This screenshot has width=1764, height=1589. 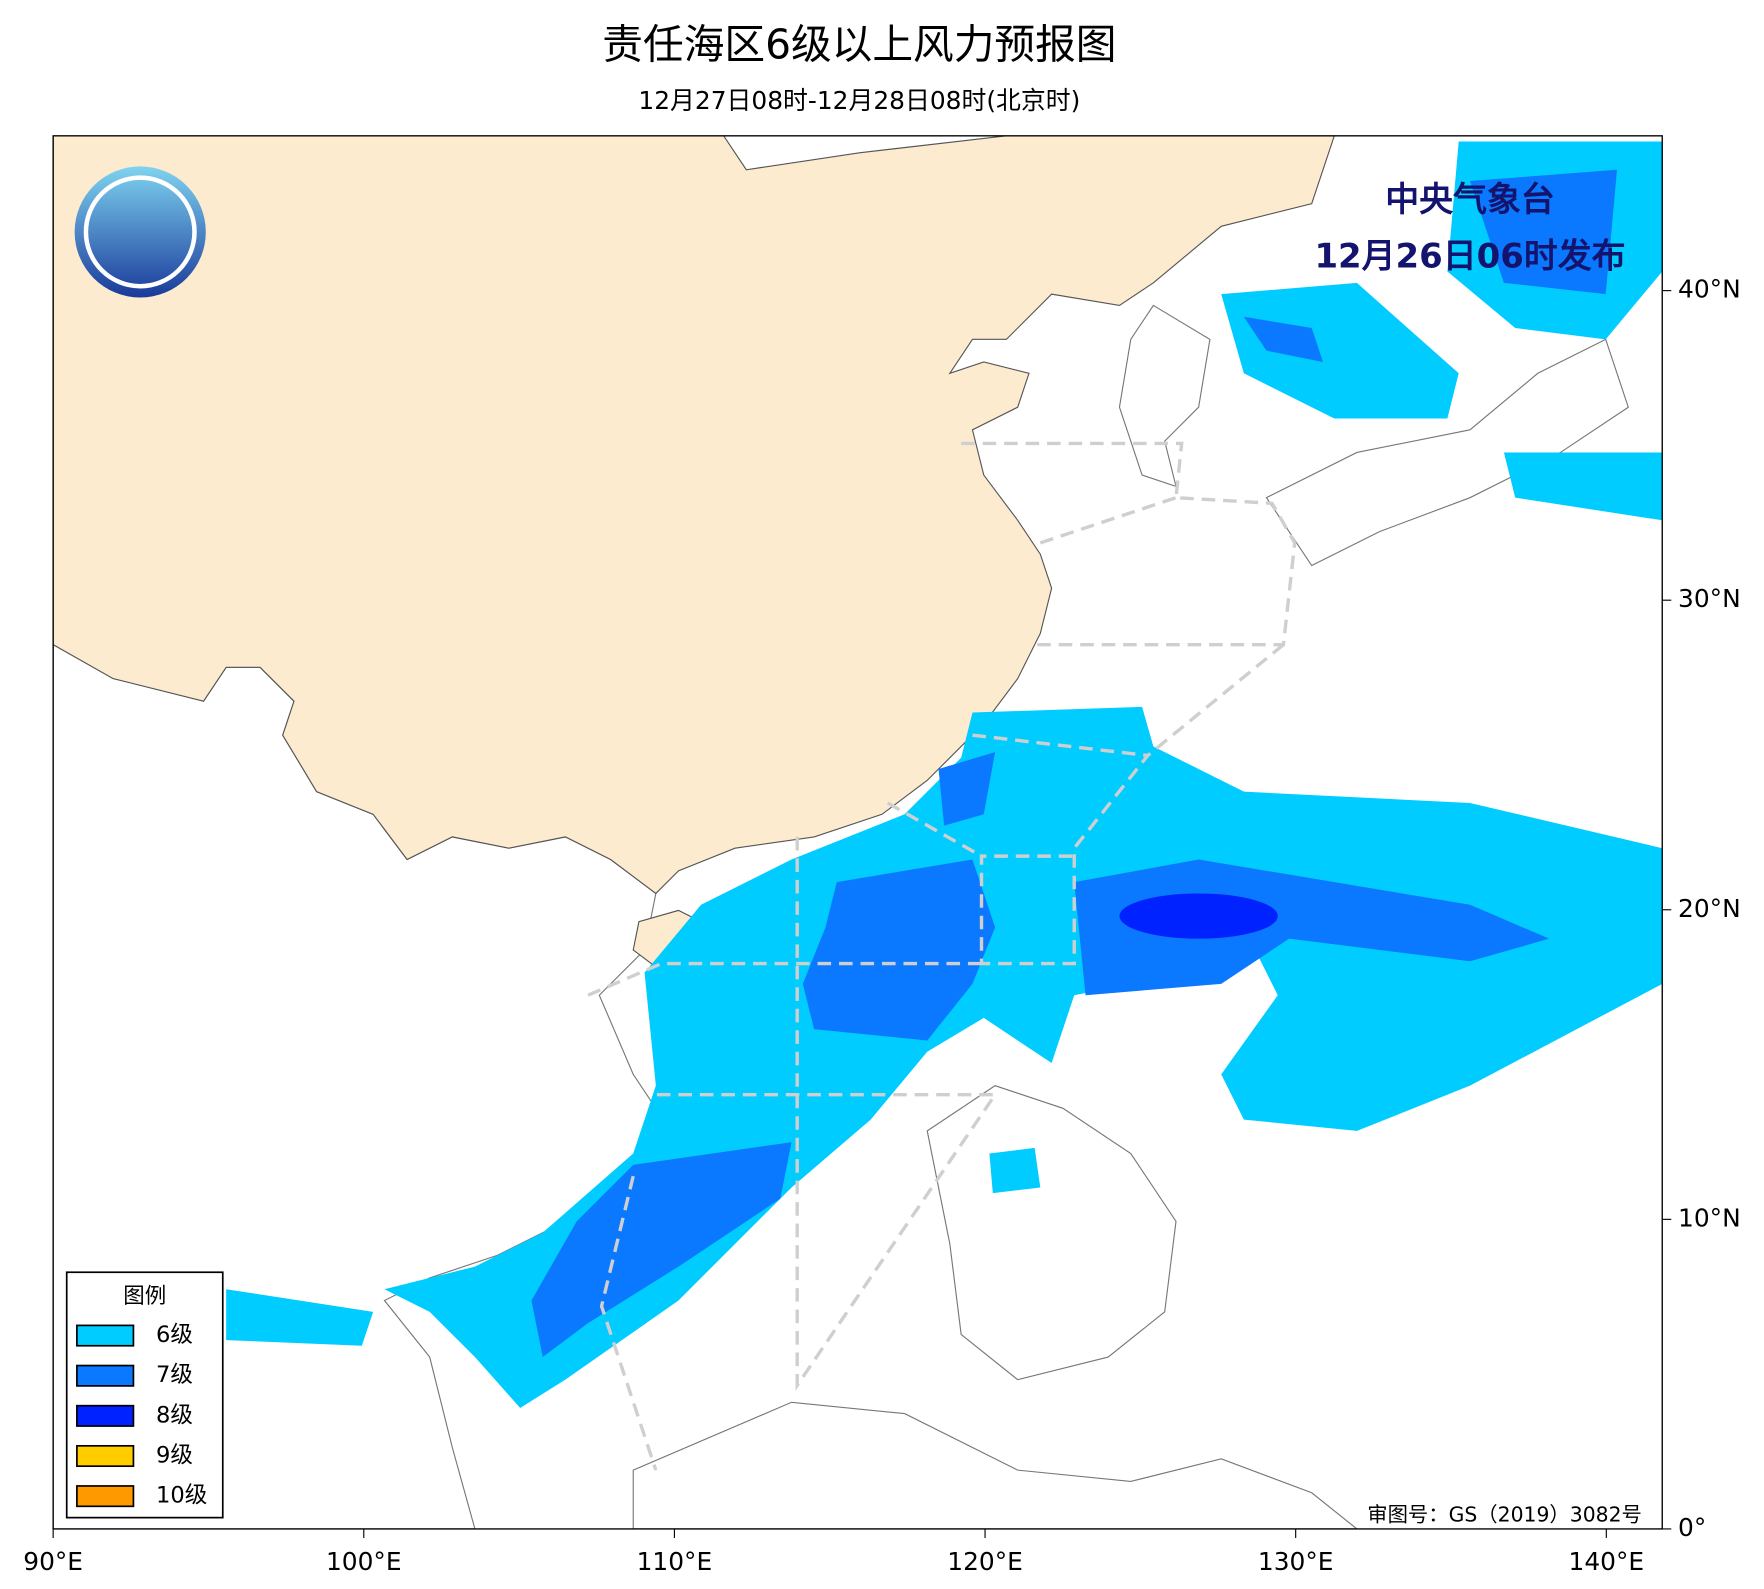 What do you see at coordinates (1692, 1527) in the screenshot?
I see `y-tick-label: 0°` at bounding box center [1692, 1527].